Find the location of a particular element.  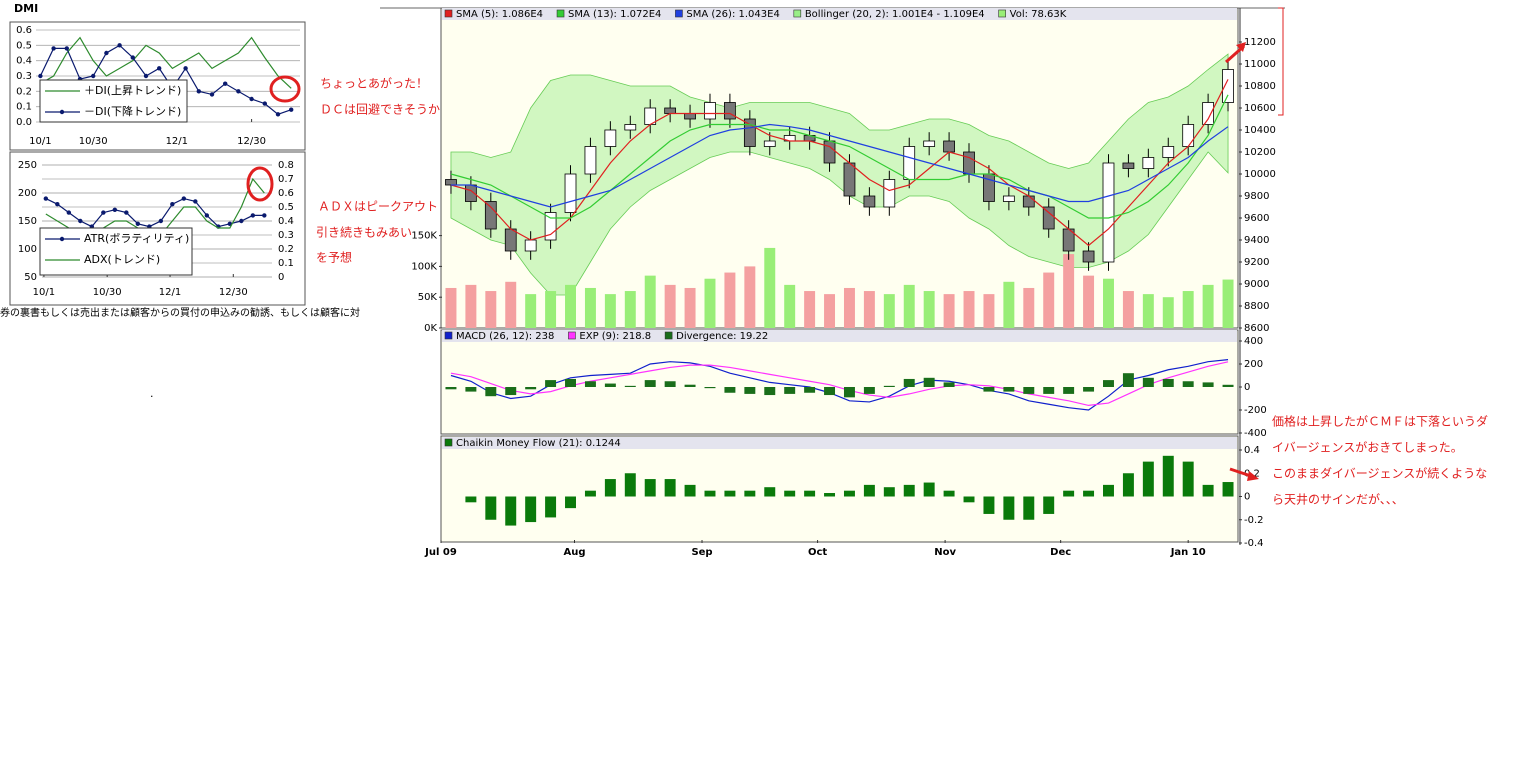

y-tick-label: -200 is located at coordinates (1255, 410).